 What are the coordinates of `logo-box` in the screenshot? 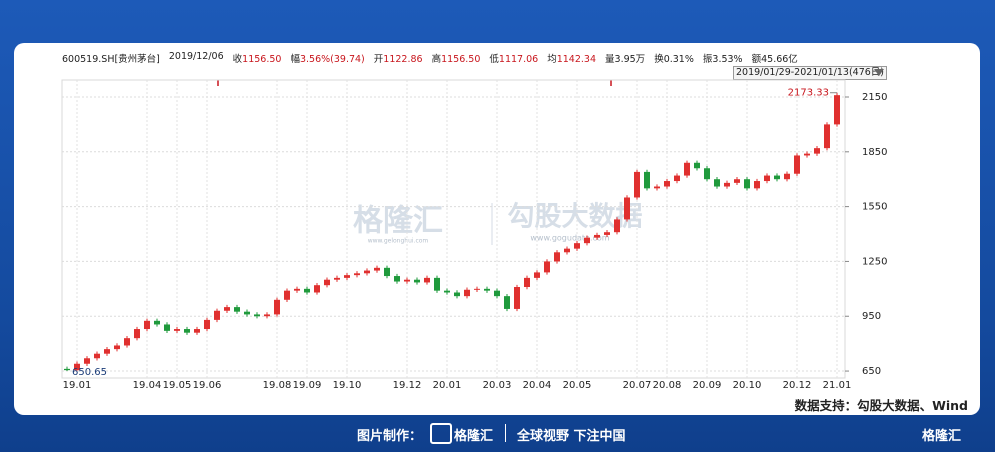 It's located at (441, 433).